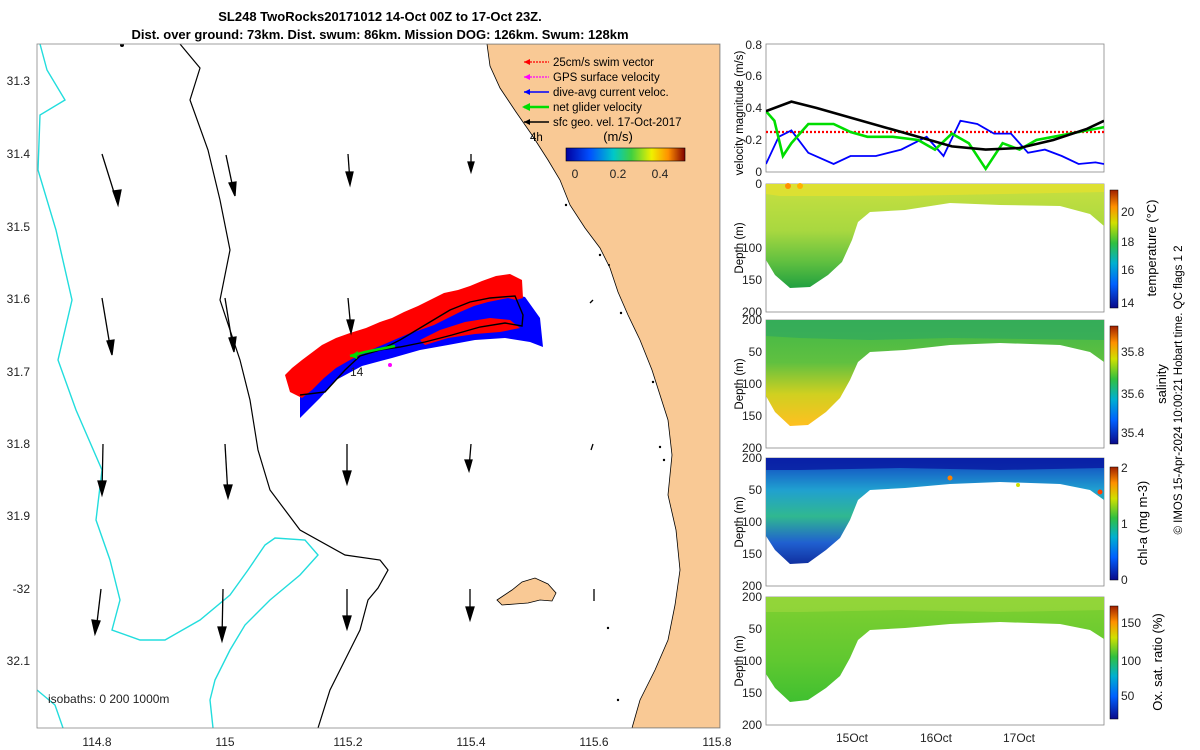 This screenshot has width=1200, height=750. I want to click on salinity-field, so click(935, 373).